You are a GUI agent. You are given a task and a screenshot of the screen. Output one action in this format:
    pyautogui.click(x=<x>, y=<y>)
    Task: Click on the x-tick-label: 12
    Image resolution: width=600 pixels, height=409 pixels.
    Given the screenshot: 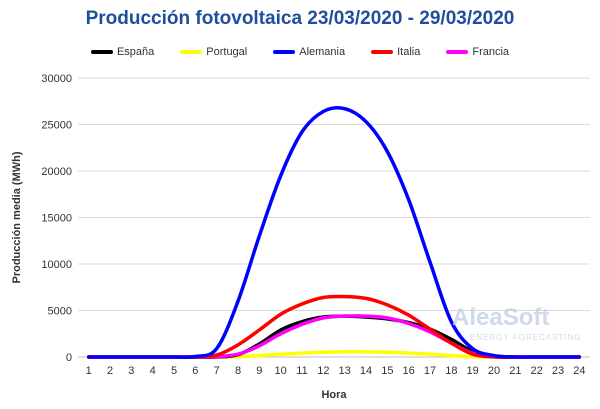 What is the action you would take?
    pyautogui.click(x=323, y=371)
    